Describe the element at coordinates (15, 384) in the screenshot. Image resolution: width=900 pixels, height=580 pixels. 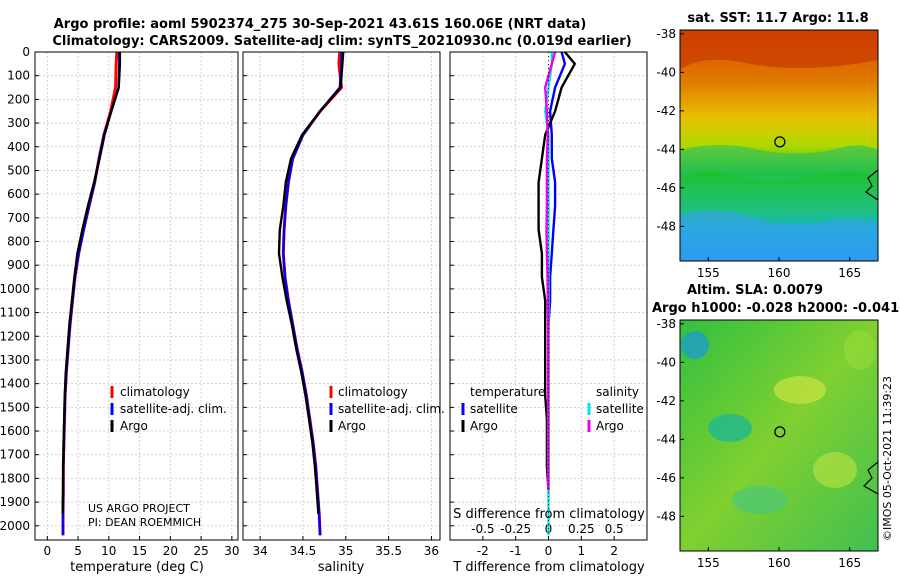
I see `y-tick-label: 1400` at that location.